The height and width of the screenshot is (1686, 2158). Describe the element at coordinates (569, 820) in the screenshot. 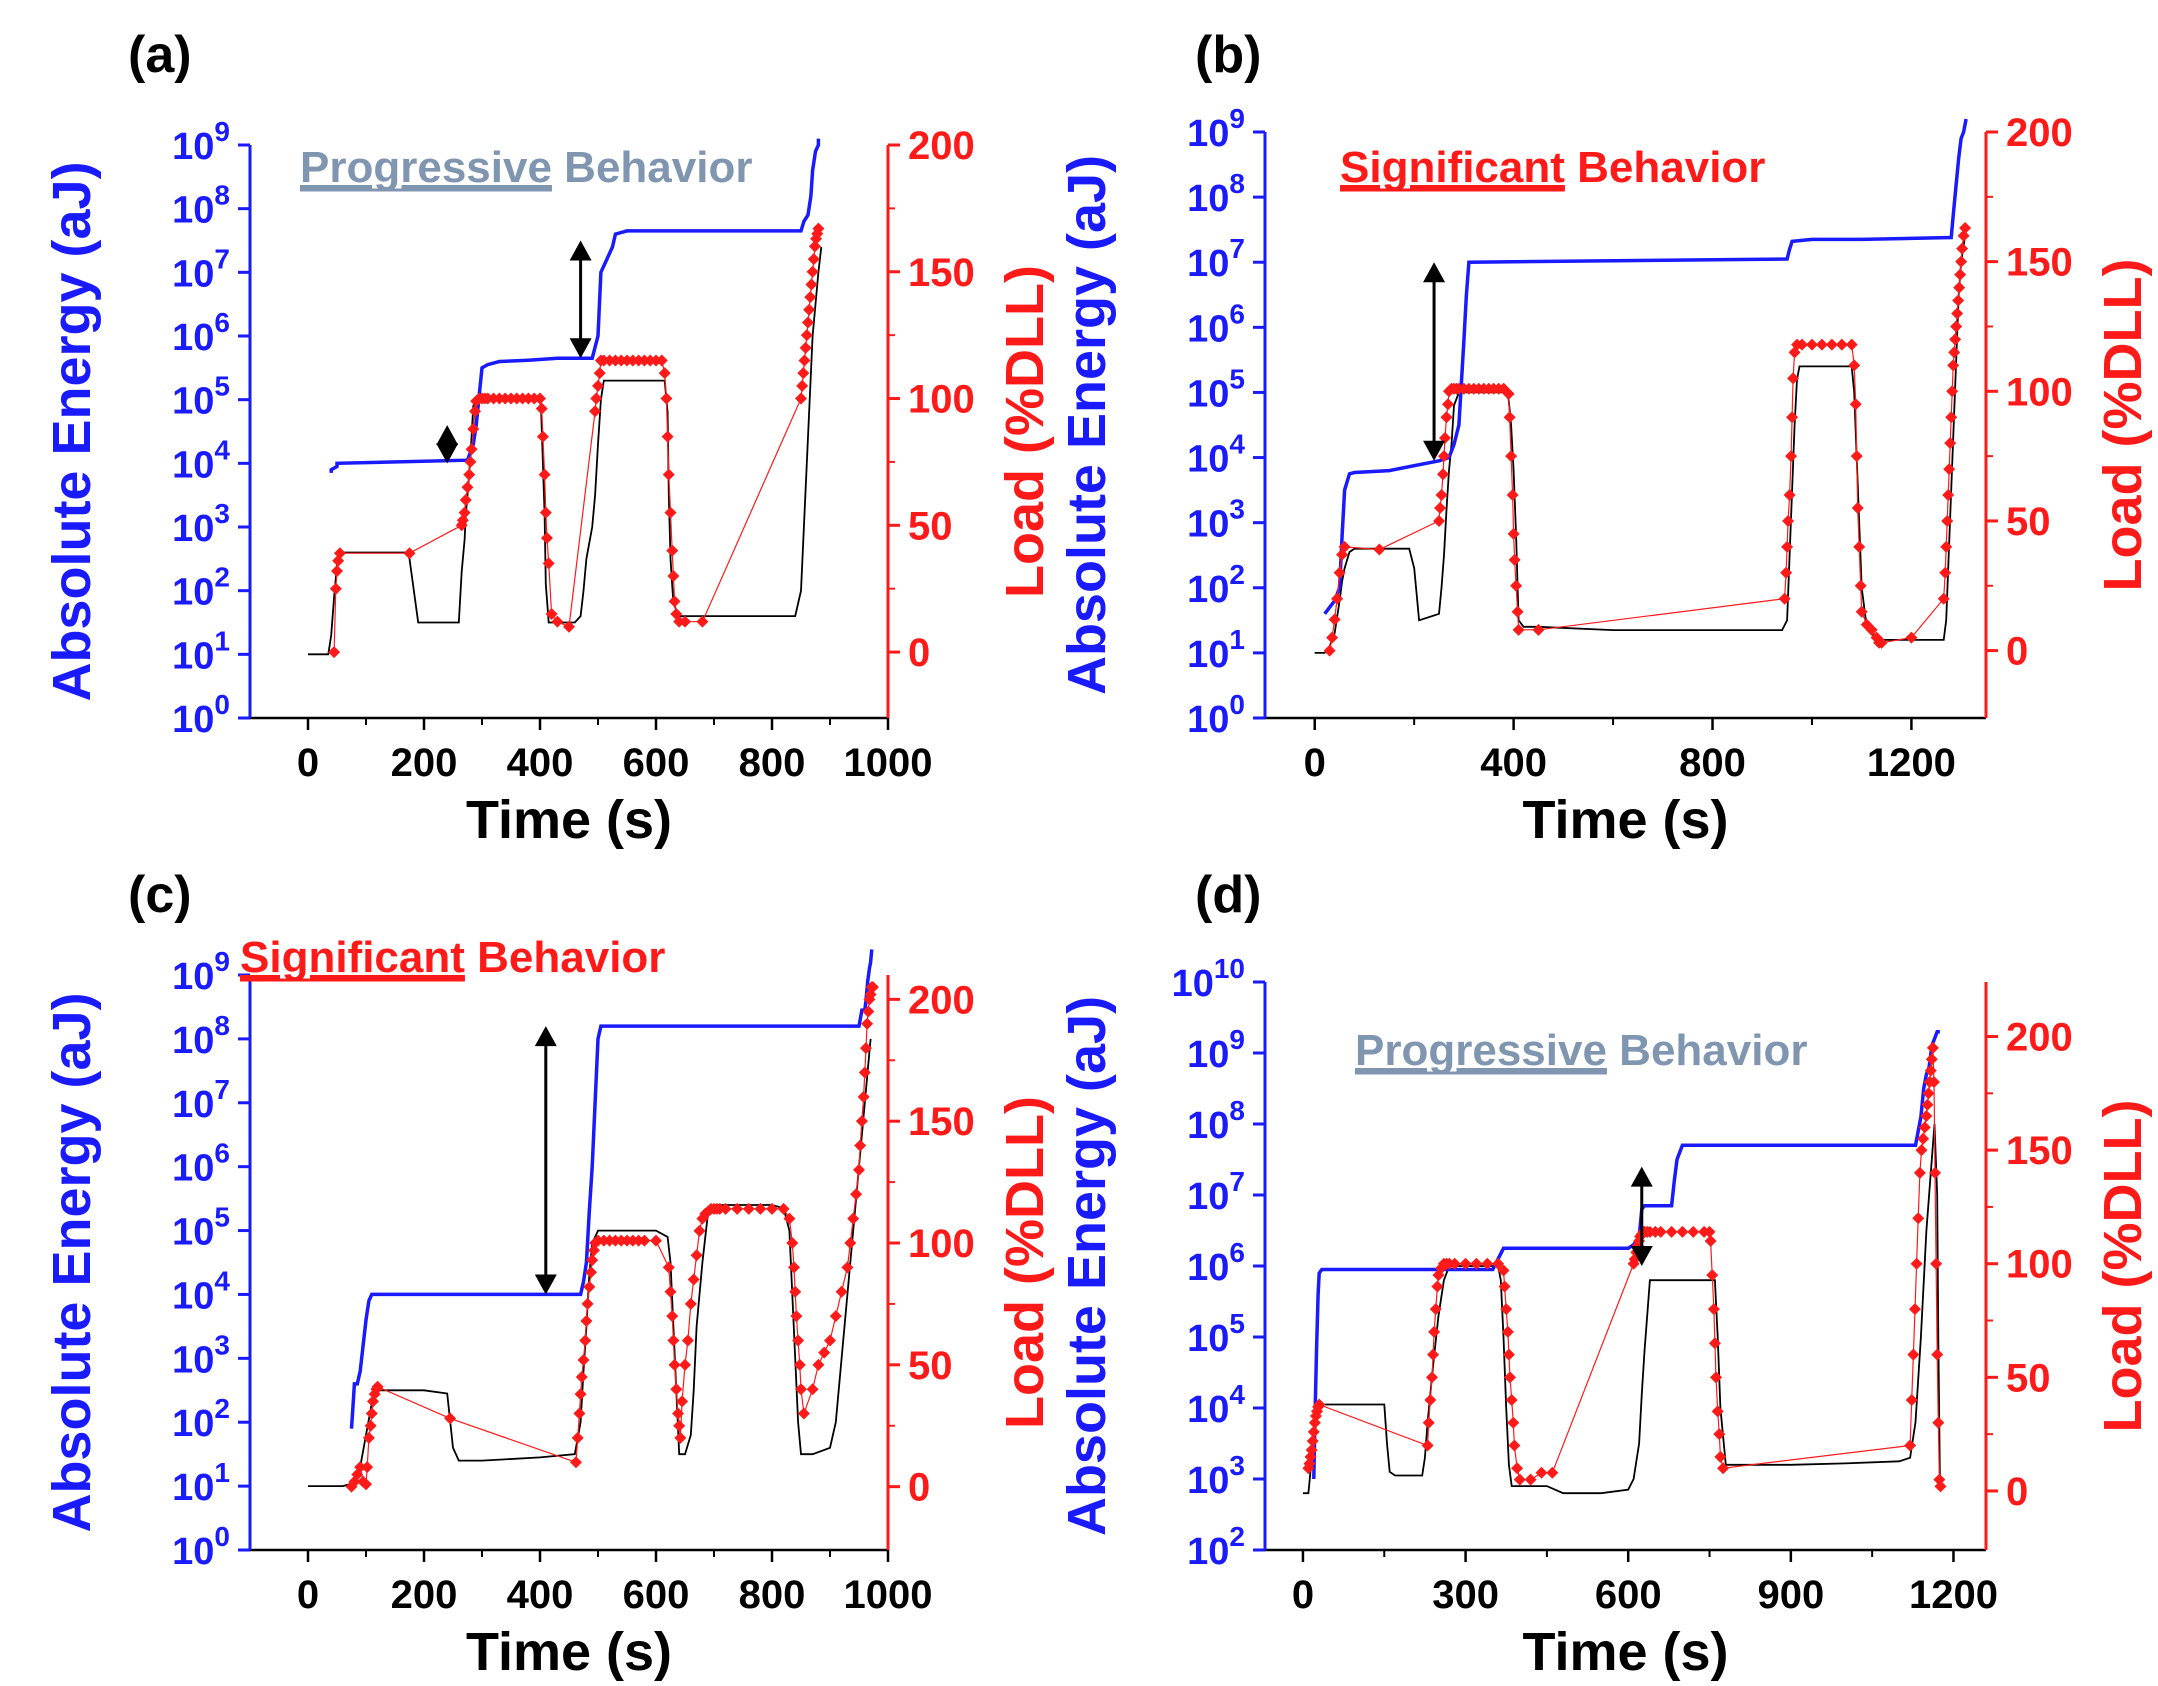

I see `x-axis-title: Time (s)` at that location.